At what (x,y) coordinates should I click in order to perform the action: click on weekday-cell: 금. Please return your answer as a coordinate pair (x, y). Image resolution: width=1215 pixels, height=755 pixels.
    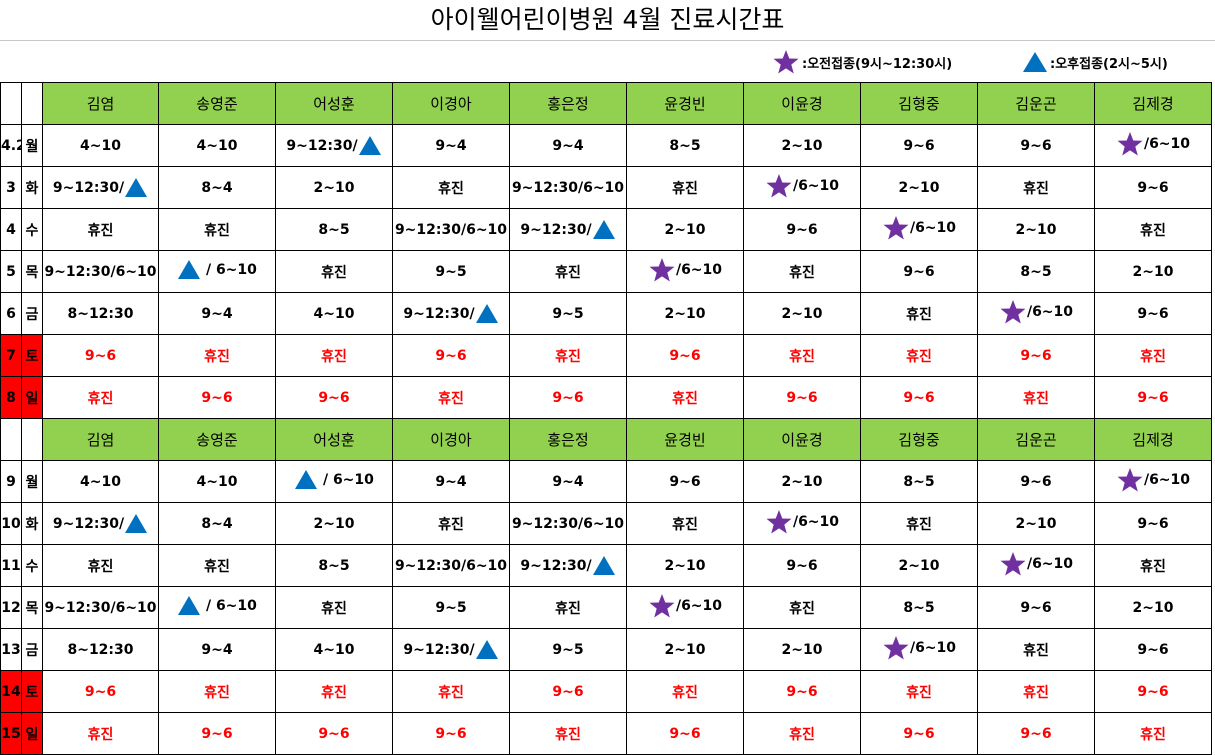
    Looking at the image, I should click on (32, 649).